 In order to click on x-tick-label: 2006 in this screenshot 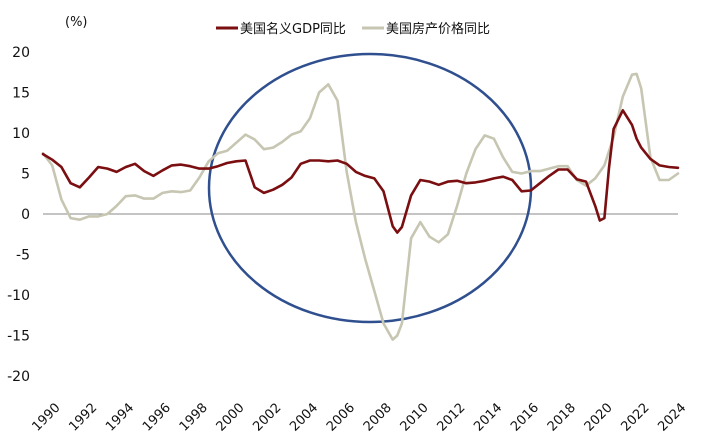, I will do `click(341, 418)`.